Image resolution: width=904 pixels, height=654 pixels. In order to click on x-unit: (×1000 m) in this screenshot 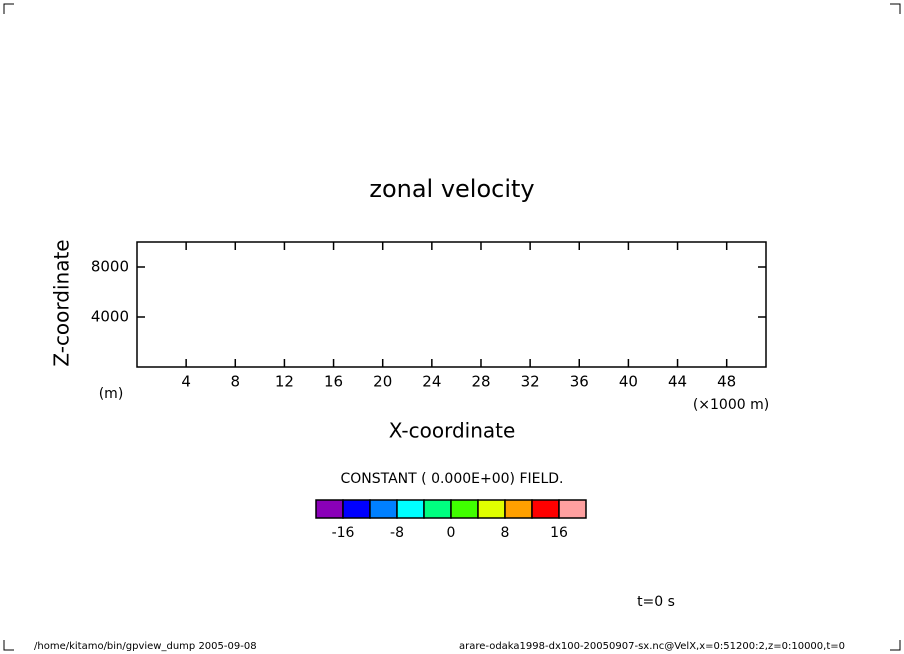, I will do `click(731, 405)`.